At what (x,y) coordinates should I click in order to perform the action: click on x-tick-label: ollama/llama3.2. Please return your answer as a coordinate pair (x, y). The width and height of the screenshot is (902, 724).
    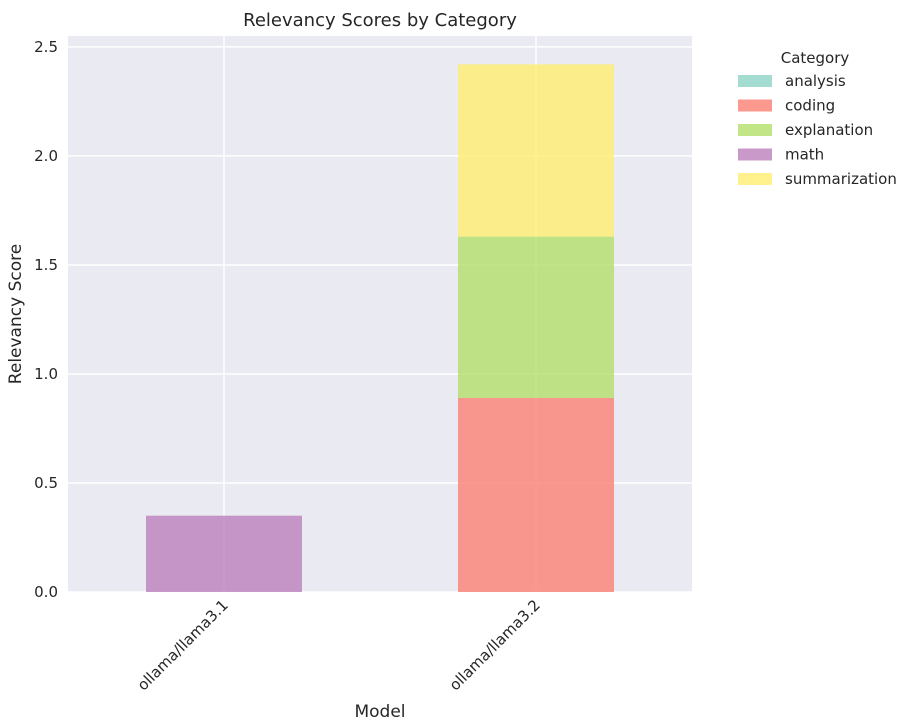
    Looking at the image, I should click on (495, 645).